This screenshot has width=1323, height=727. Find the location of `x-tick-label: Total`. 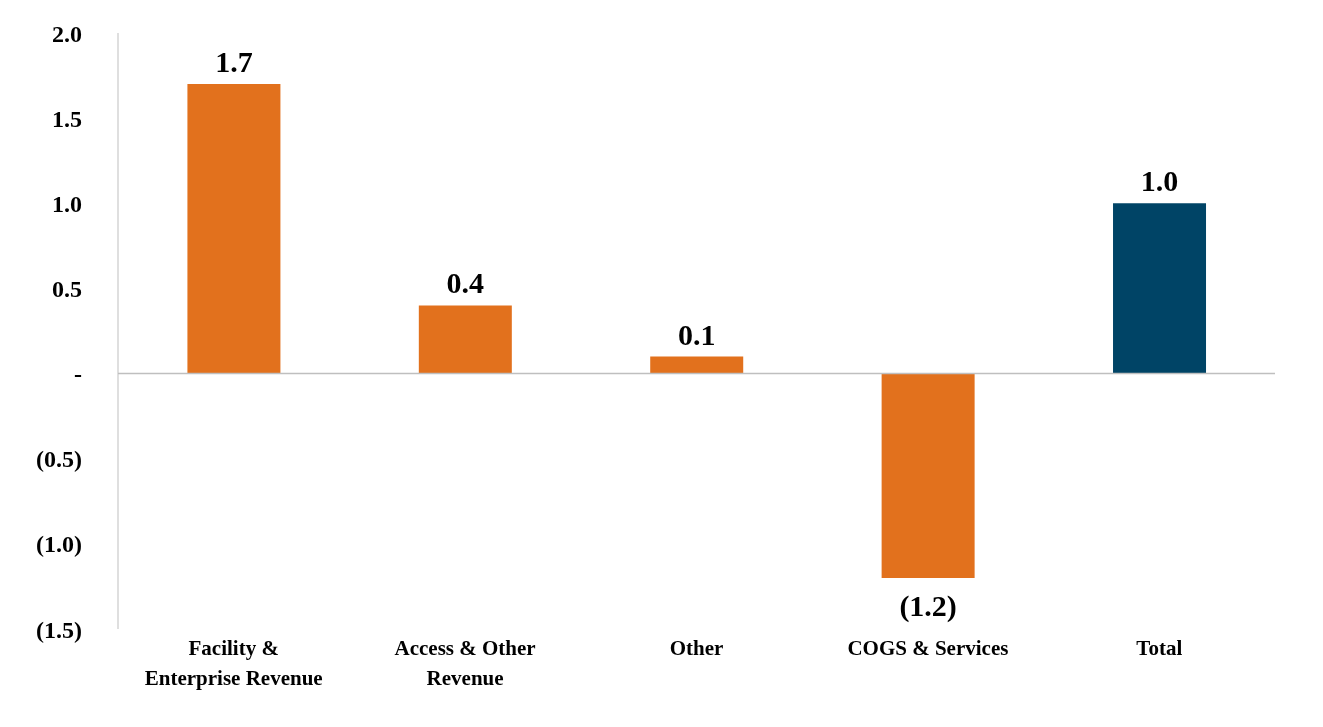

x-tick-label: Total is located at coordinates (1159, 648).